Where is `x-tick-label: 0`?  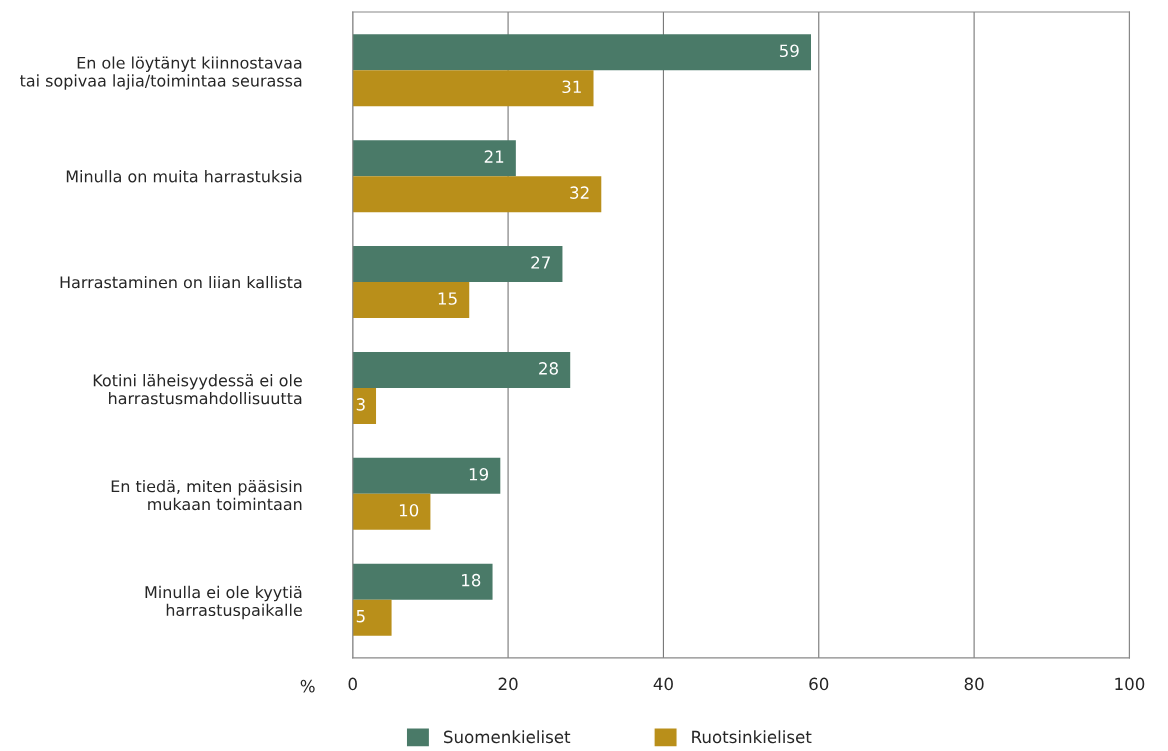
x-tick-label: 0 is located at coordinates (352, 684).